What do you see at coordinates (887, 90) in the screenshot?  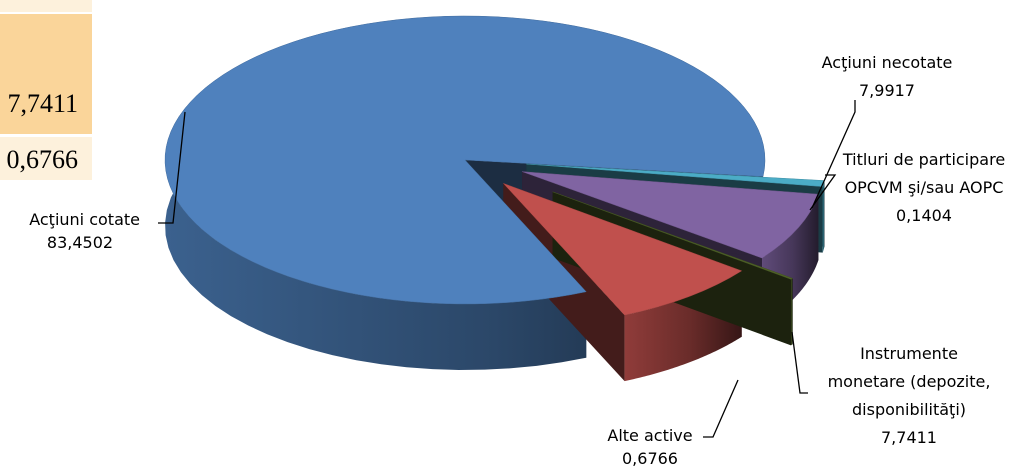 I see `value-label-actiuni-necotate: 7,9917` at bounding box center [887, 90].